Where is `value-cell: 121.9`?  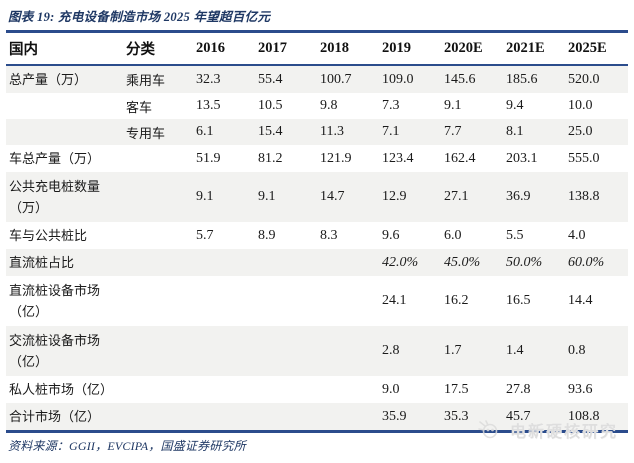 value-cell: 121.9 is located at coordinates (336, 158).